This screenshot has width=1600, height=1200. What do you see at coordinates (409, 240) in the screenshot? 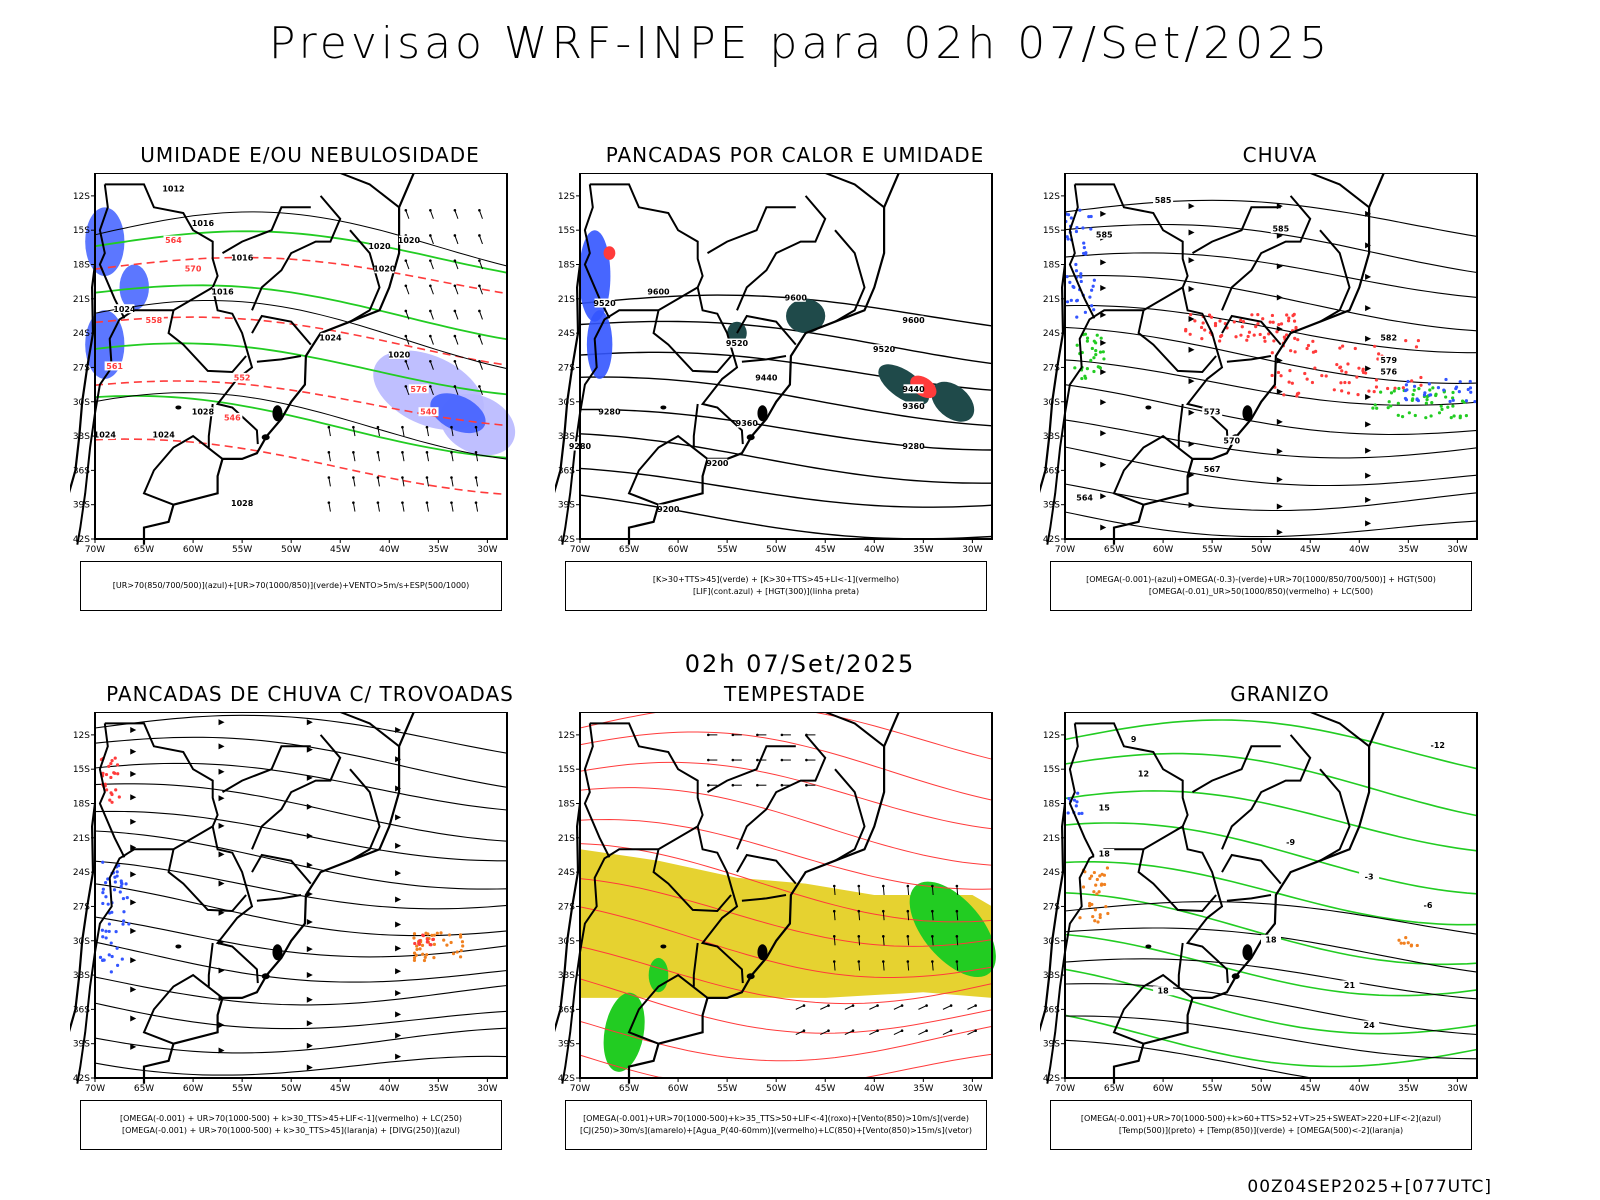
I see `contour-label: 1020` at bounding box center [409, 240].